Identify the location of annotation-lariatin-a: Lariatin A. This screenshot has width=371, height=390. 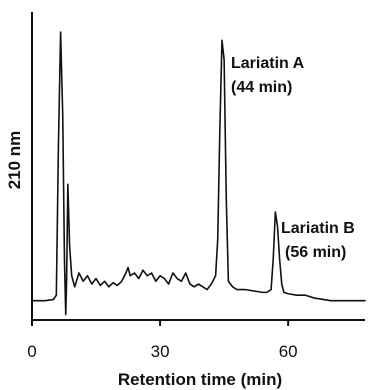
(268, 63).